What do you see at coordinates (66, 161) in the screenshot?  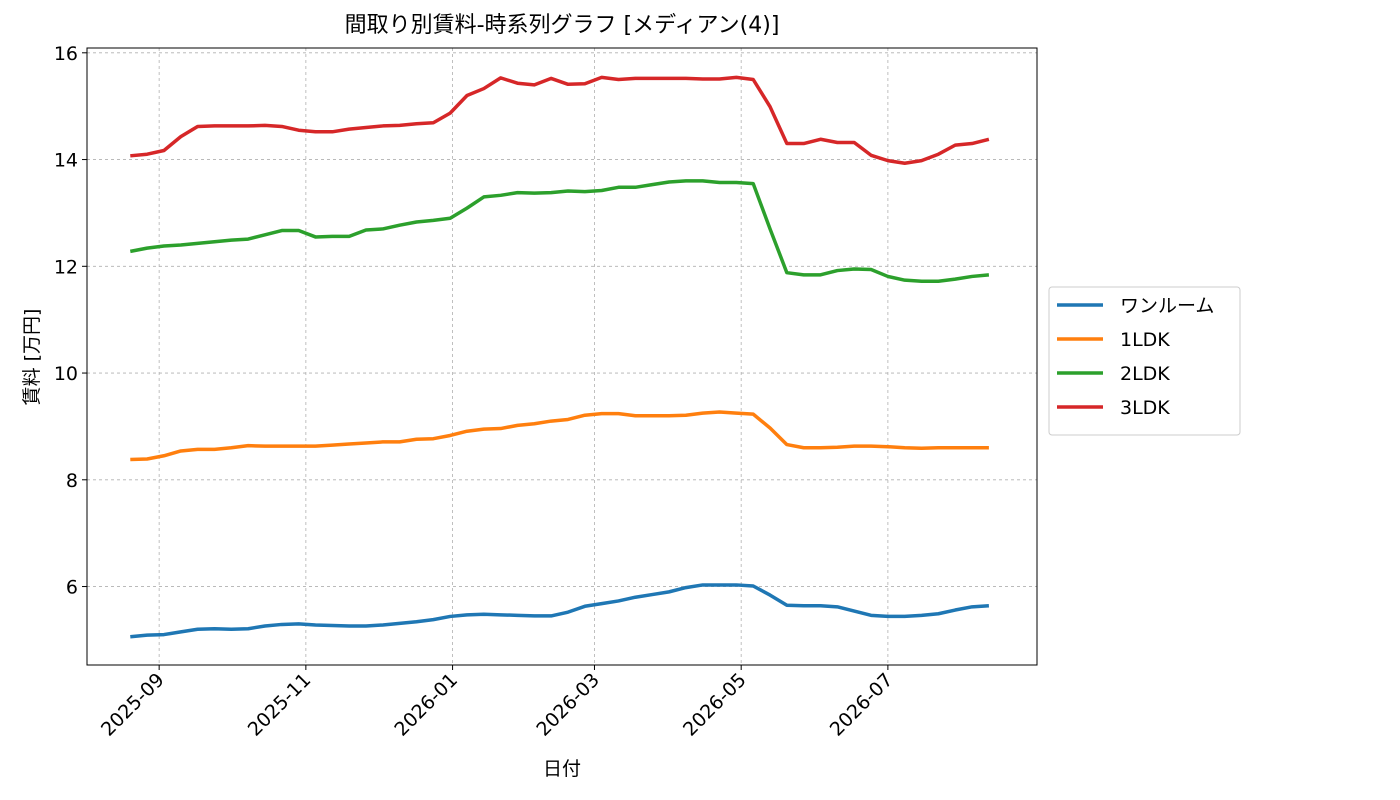 I see `y-tick-label: 14` at bounding box center [66, 161].